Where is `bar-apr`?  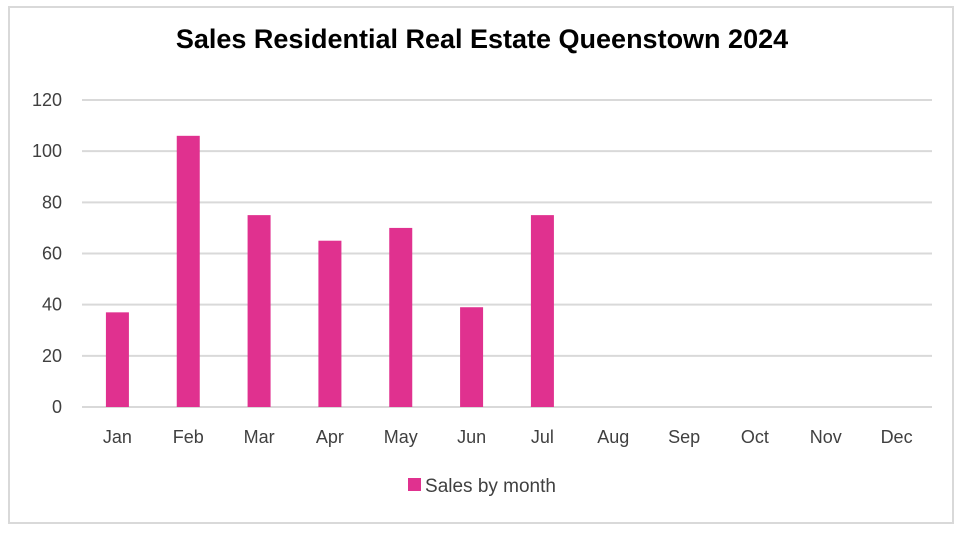
bar-apr is located at coordinates (330, 323).